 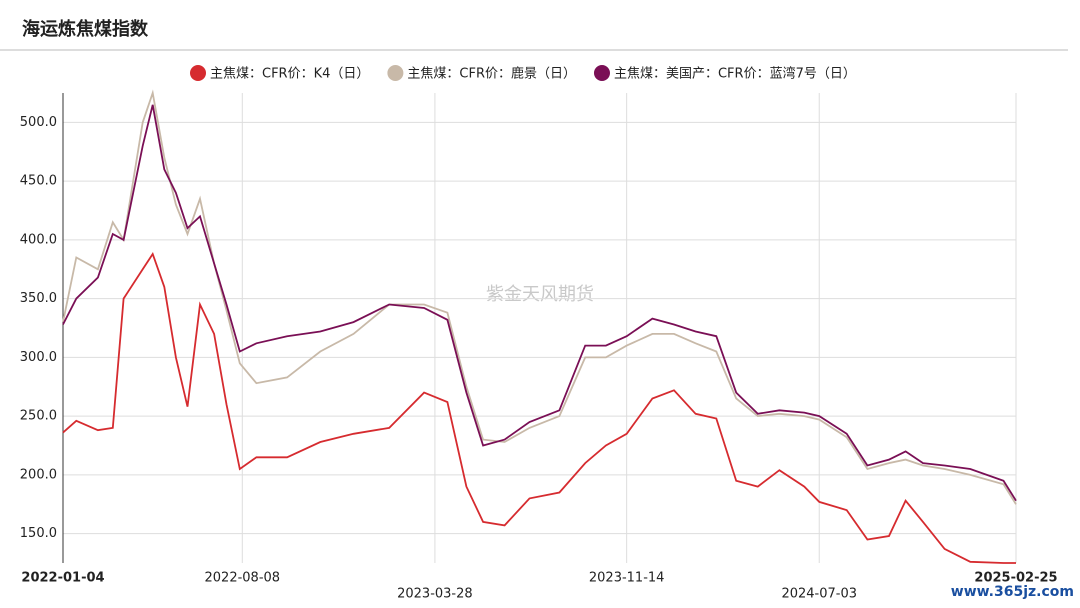 I want to click on legend-item: 主焦煤：CFR价：K4（日）, so click(x=279, y=73).